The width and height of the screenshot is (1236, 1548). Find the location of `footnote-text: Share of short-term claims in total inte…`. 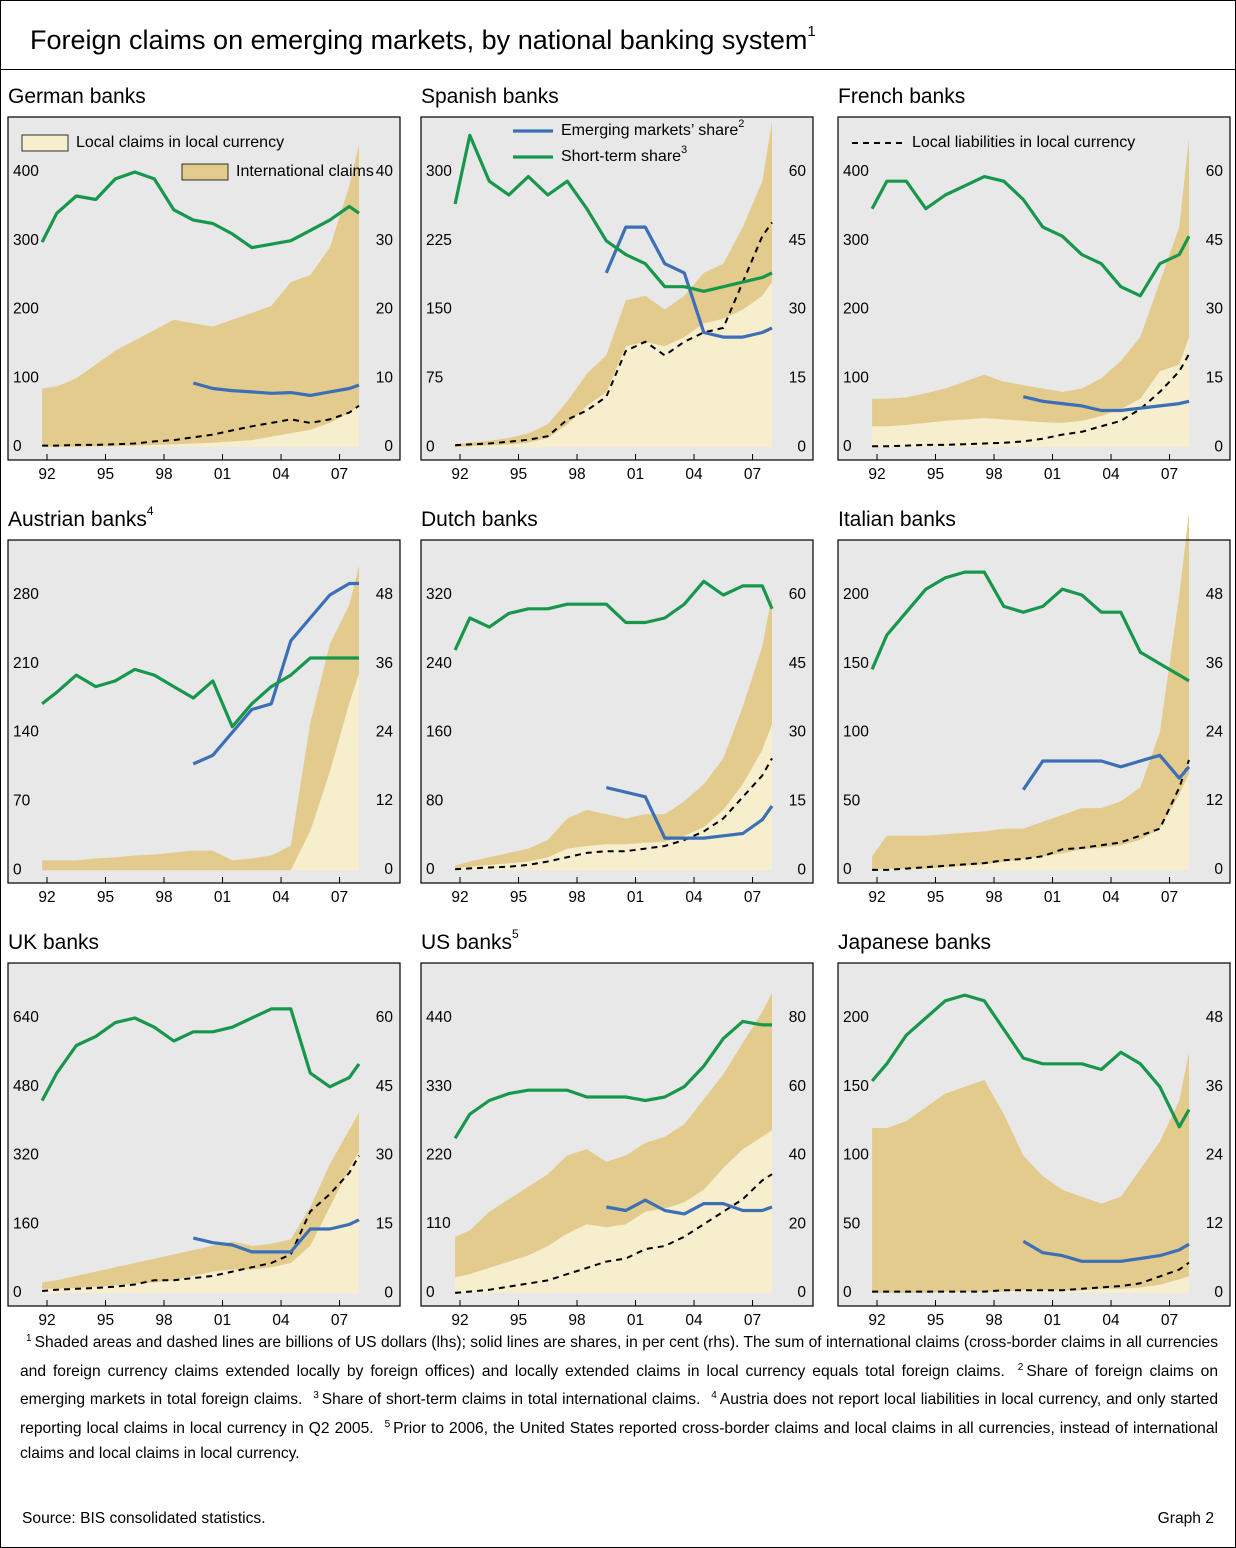

footnote-text: Share of short-term claims in total inte… is located at coordinates (511, 1400).